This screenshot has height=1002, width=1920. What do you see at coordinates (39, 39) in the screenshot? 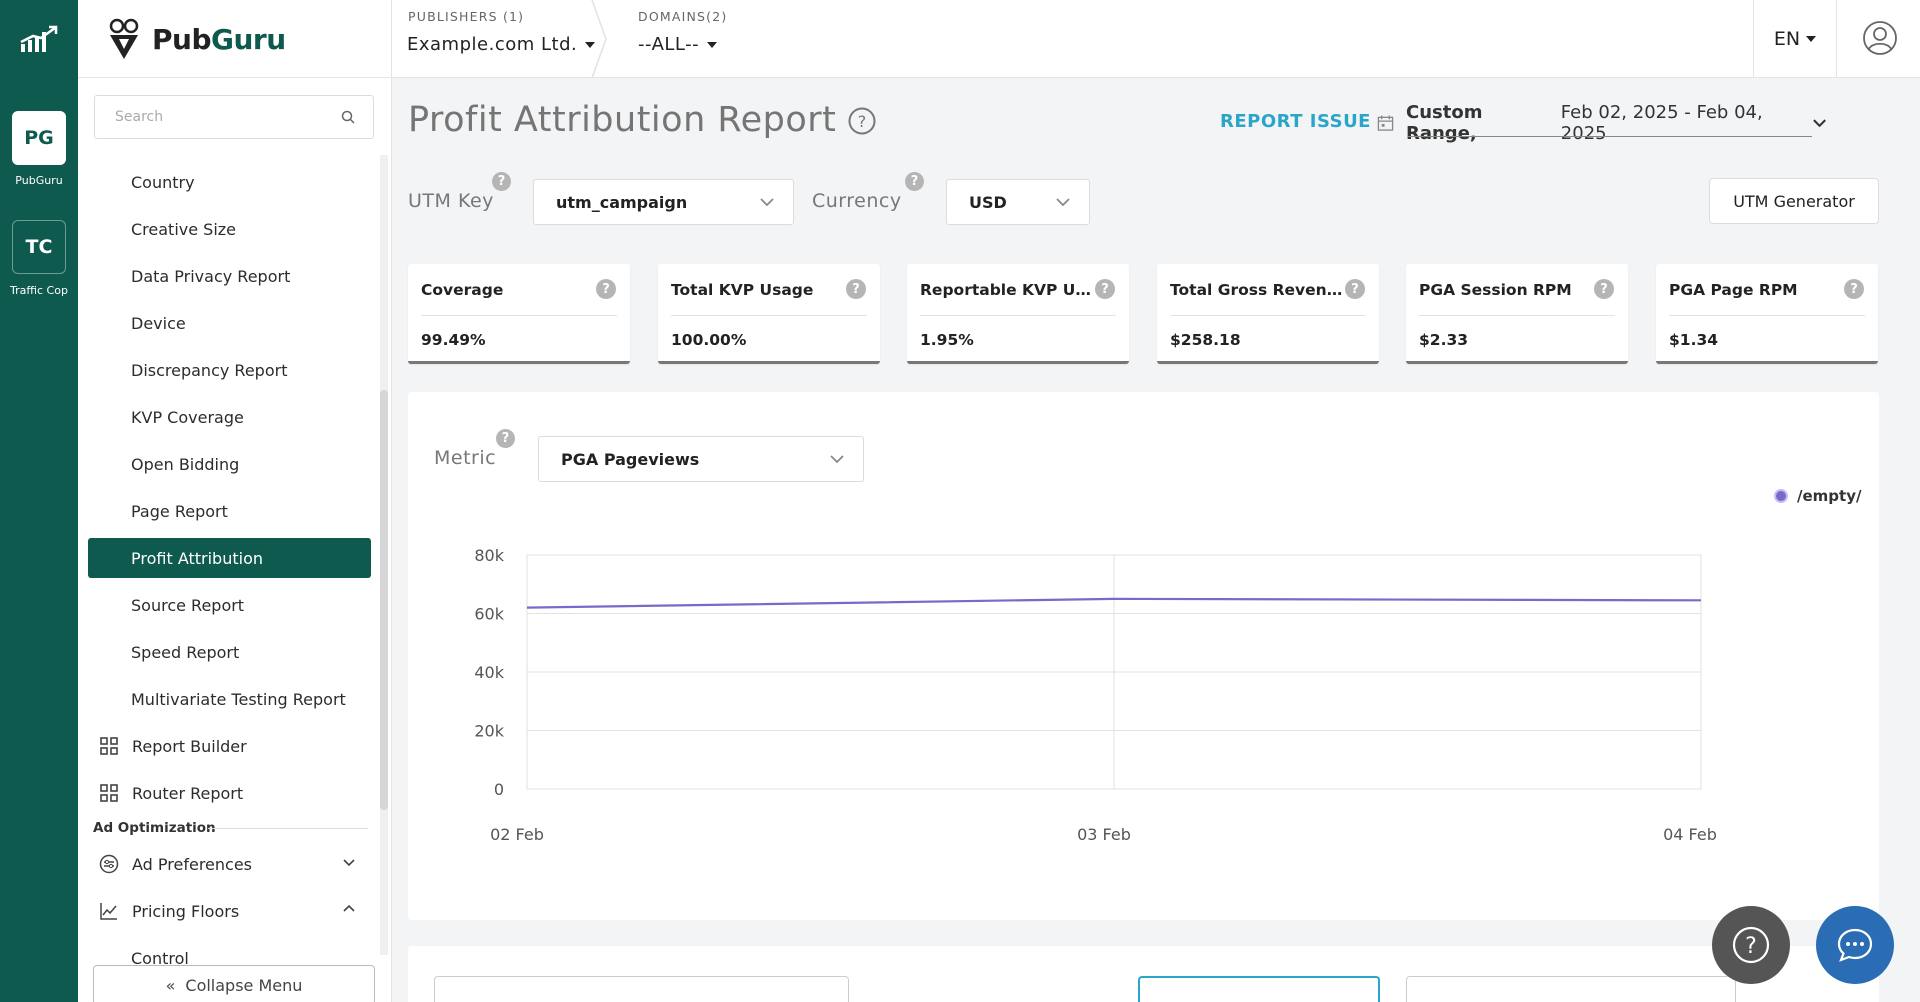
I see `pubguru-chart-logo-icon` at bounding box center [39, 39].